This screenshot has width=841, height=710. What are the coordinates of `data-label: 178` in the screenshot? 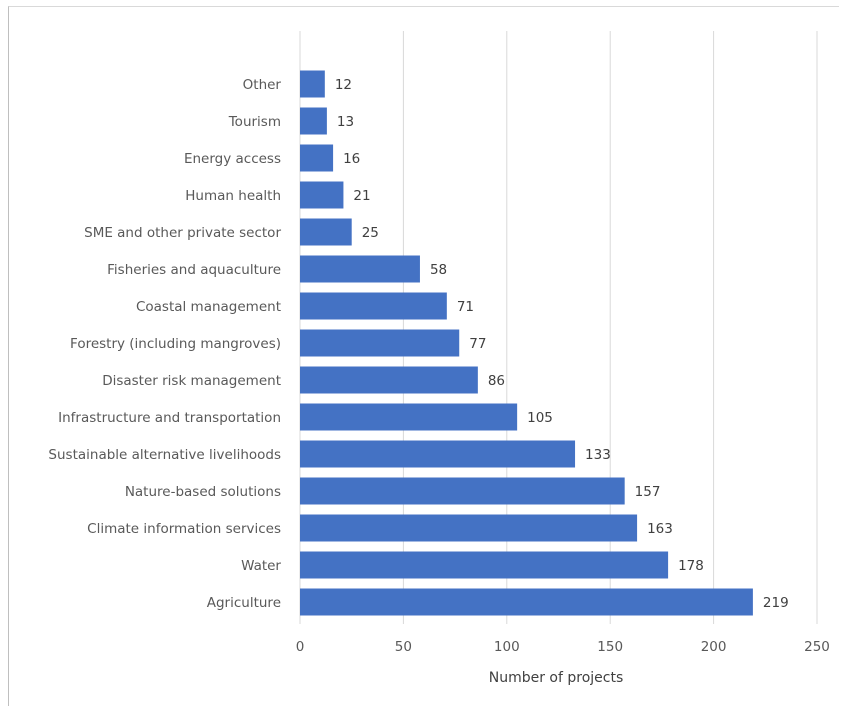 It's located at (691, 566).